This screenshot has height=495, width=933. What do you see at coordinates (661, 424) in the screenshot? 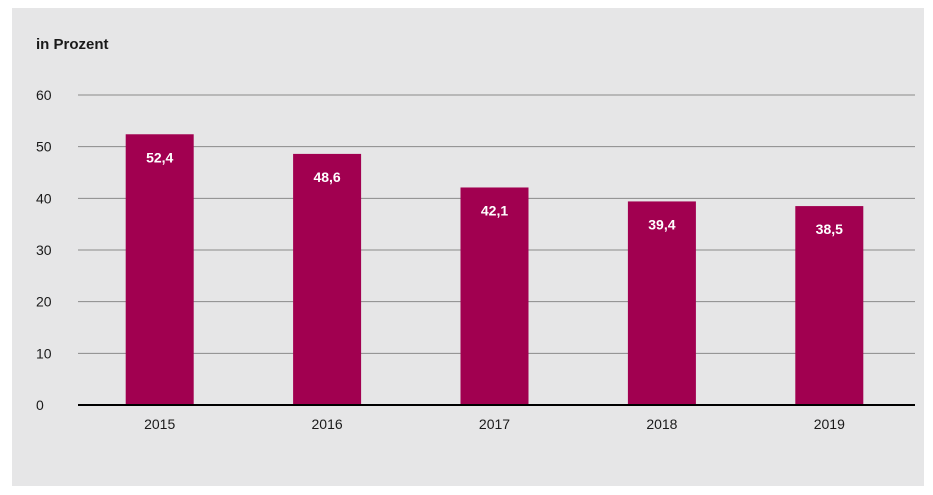
I see `x-tick-label: 2018` at bounding box center [661, 424].